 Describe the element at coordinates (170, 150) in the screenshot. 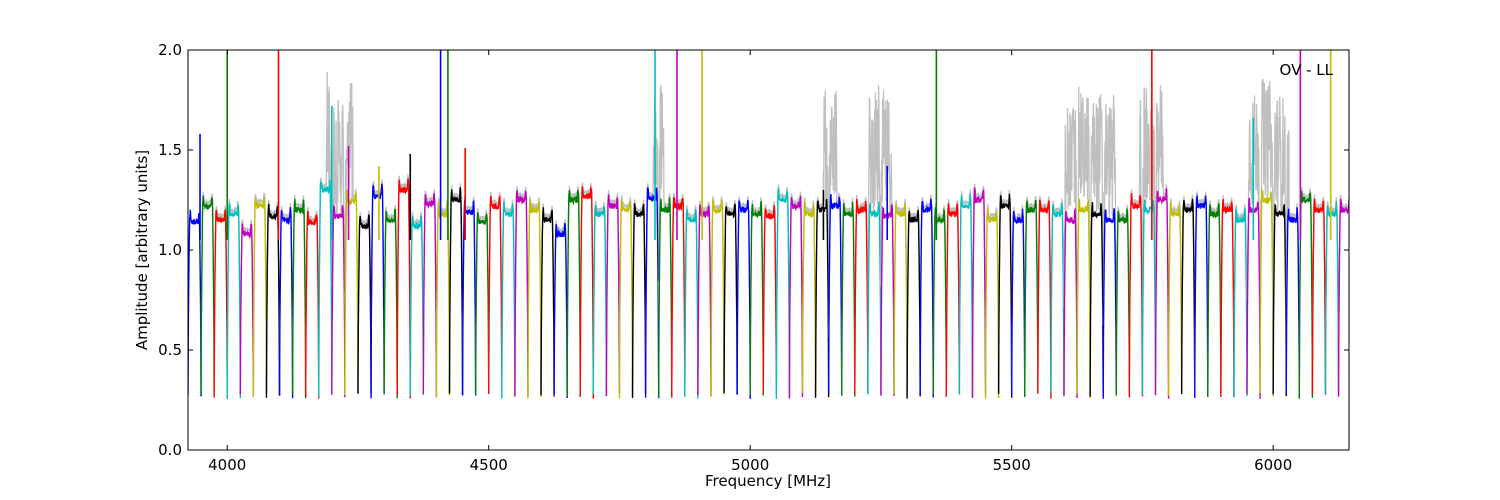

I see `y-tick-label-3: 1.5` at that location.